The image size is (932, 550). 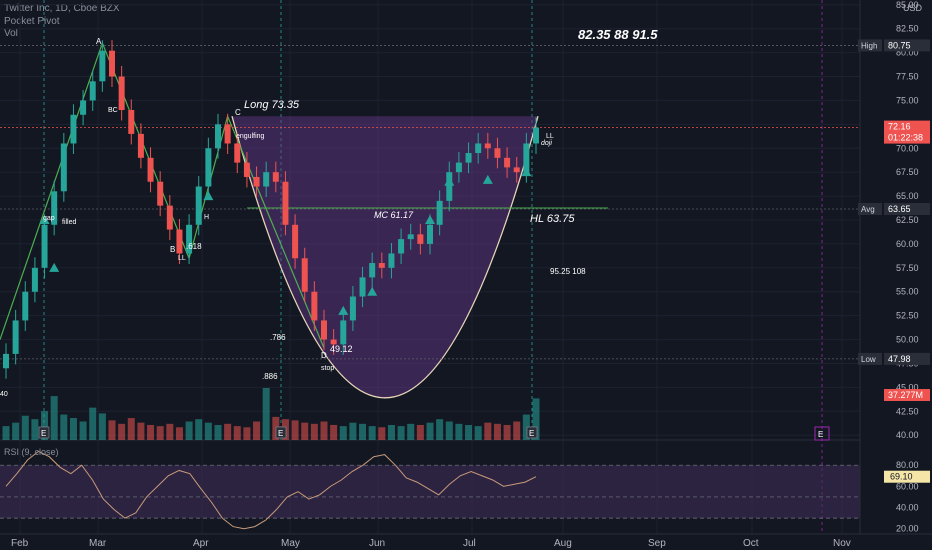 I want to click on avg-tag-name: Avg, so click(x=868, y=209).